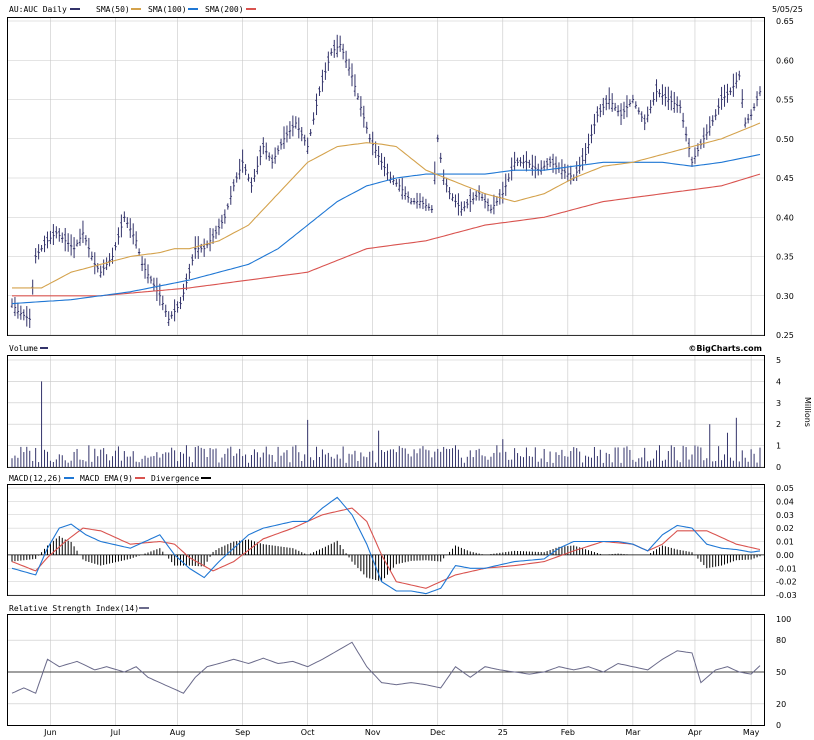  Describe the element at coordinates (778, 446) in the screenshot. I see `volume-y-tick: 1` at that location.